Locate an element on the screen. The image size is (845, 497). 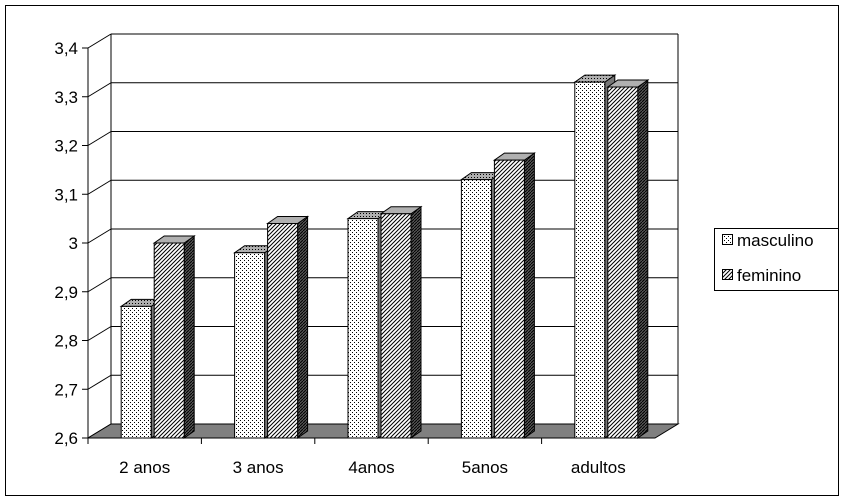
legend: masculino feminino is located at coordinates (776, 259).